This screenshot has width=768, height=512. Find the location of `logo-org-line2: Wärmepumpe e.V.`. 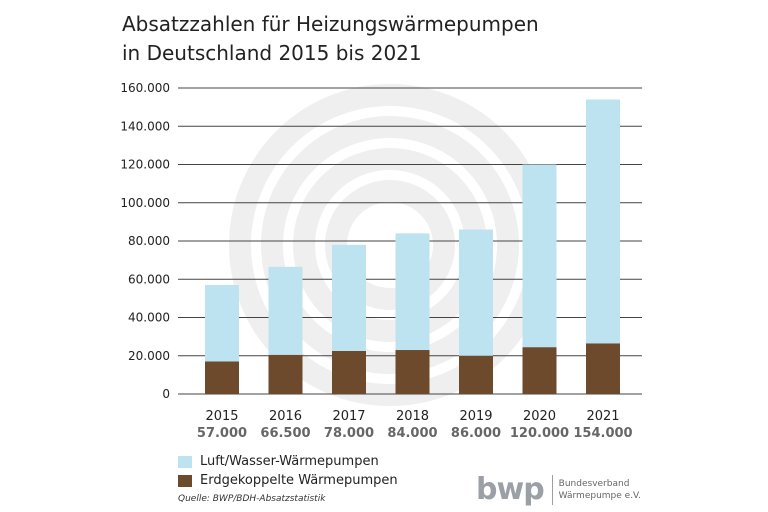

logo-org-line2: Wärmepumpe e.V. is located at coordinates (599, 496).